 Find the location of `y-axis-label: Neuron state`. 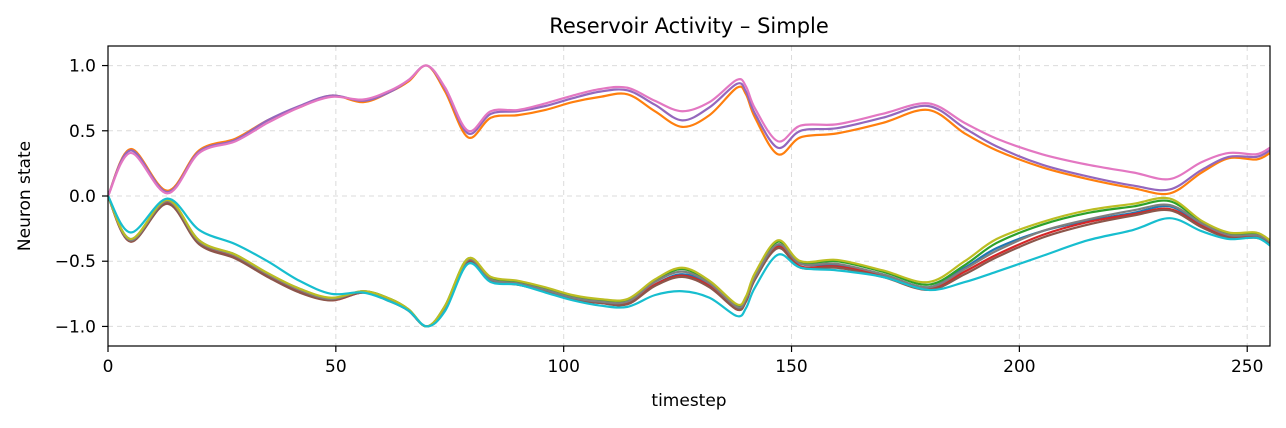

y-axis-label: Neuron state is located at coordinates (25, 196).